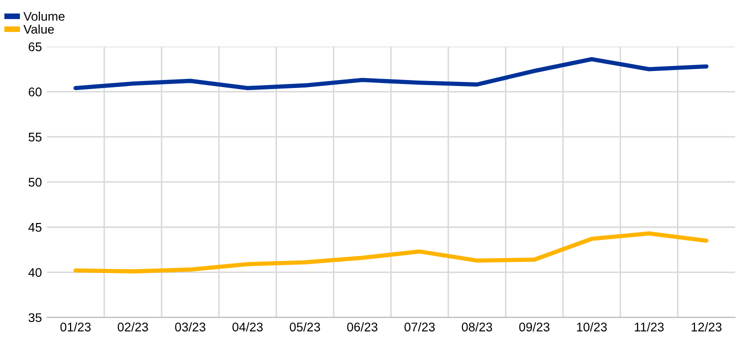 The width and height of the screenshot is (744, 345). What do you see at coordinates (35, 92) in the screenshot?
I see `y-tick-label: 60` at bounding box center [35, 92].